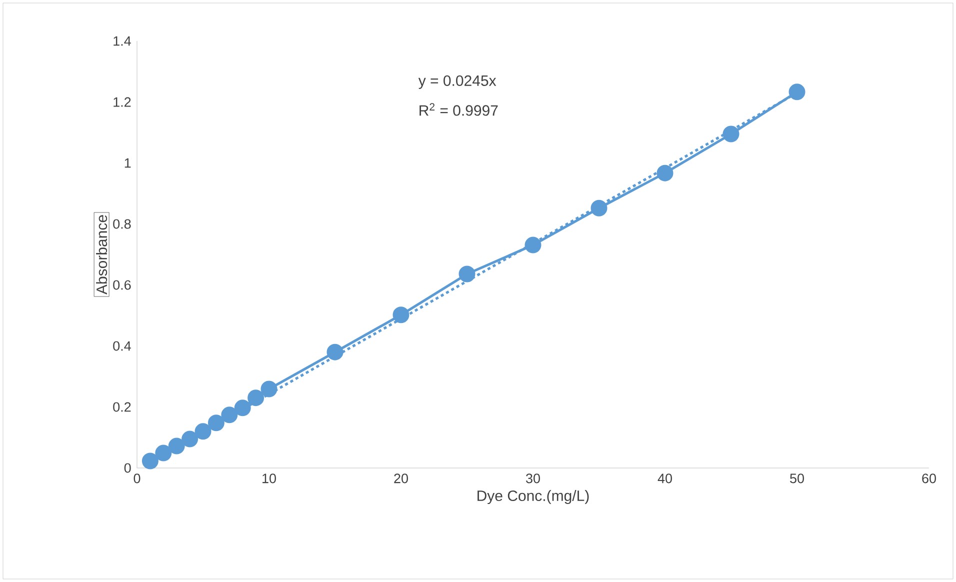 The width and height of the screenshot is (956, 582). What do you see at coordinates (122, 285) in the screenshot?
I see `y-tick-label: 0.6` at bounding box center [122, 285].